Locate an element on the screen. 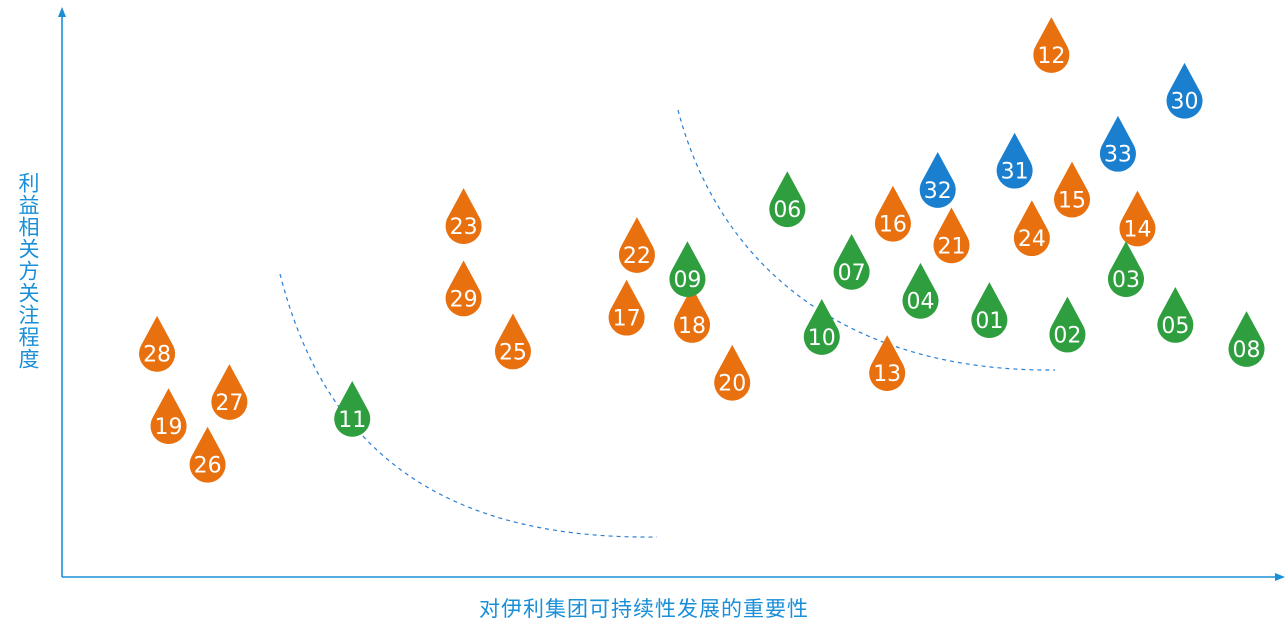  data-point-06: 06 is located at coordinates (787, 199).